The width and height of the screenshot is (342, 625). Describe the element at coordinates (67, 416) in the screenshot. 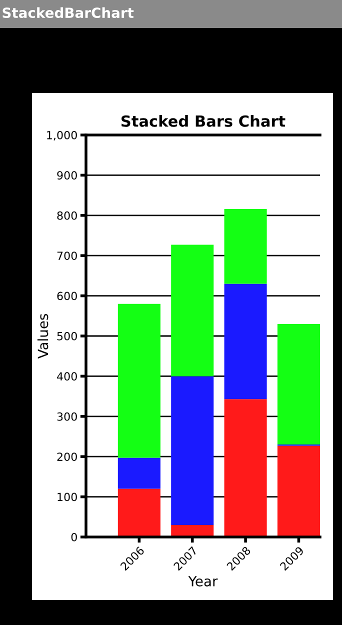

I see `y-tick-label: 300` at that location.